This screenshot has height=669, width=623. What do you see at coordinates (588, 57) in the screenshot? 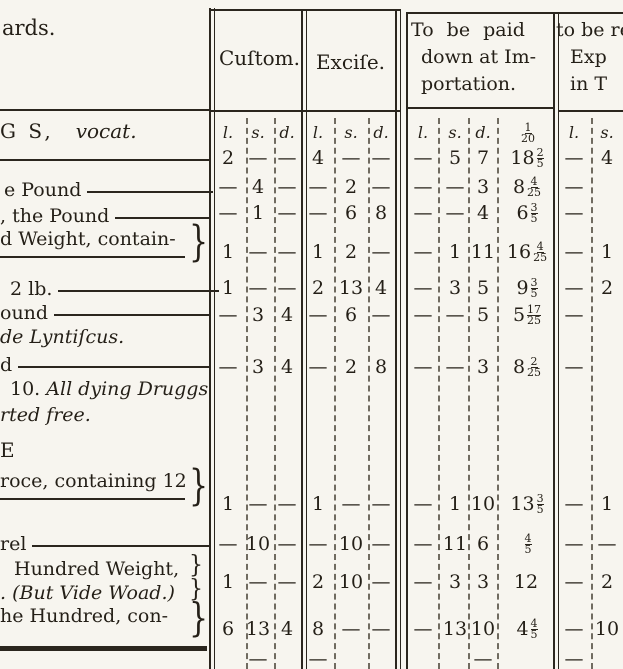
I see `exportation-header-line2: Exp` at bounding box center [588, 57].